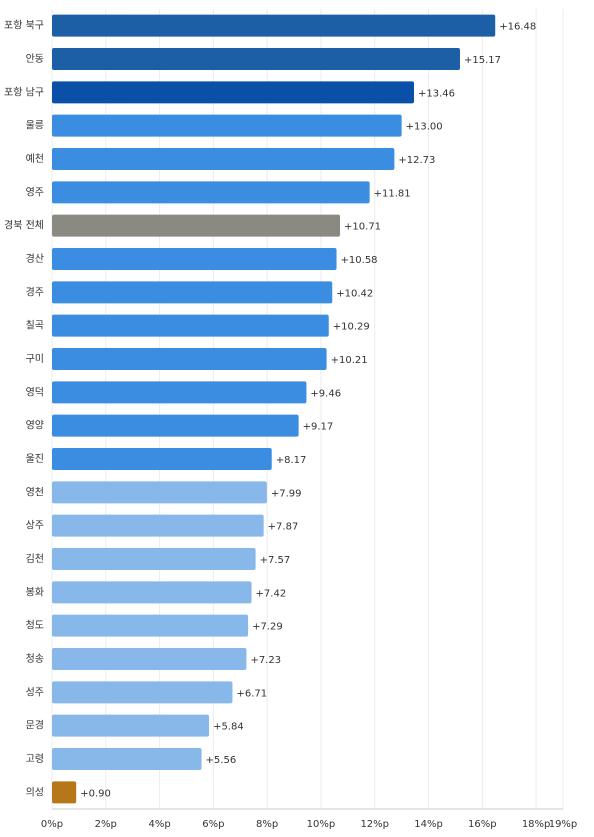 The width and height of the screenshot is (594, 837). Describe the element at coordinates (283, 527) in the screenshot. I see `value-label: +7.87` at that location.